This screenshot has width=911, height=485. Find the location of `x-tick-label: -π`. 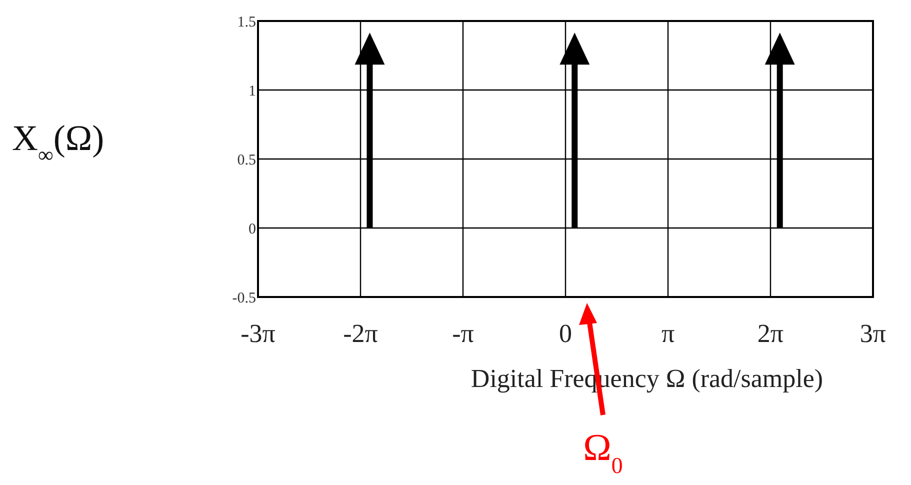

x-tick-label: -π is located at coordinates (463, 333).